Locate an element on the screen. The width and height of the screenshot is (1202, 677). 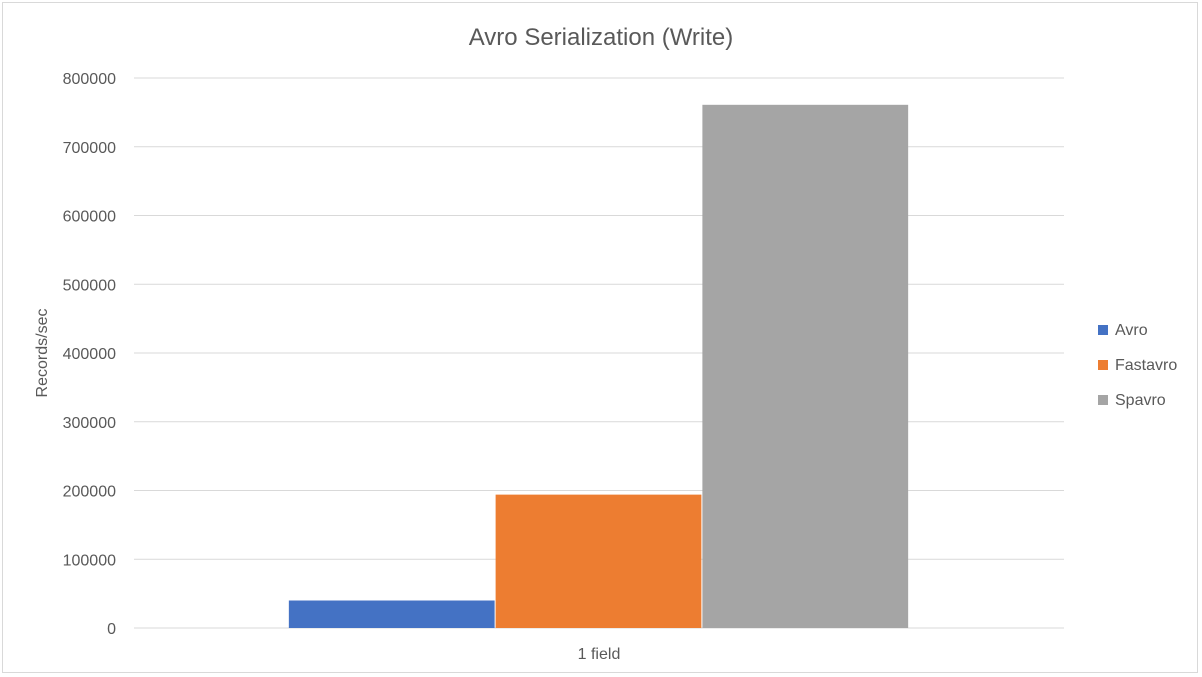
y-tick-label: 400000 is located at coordinates (89, 354).